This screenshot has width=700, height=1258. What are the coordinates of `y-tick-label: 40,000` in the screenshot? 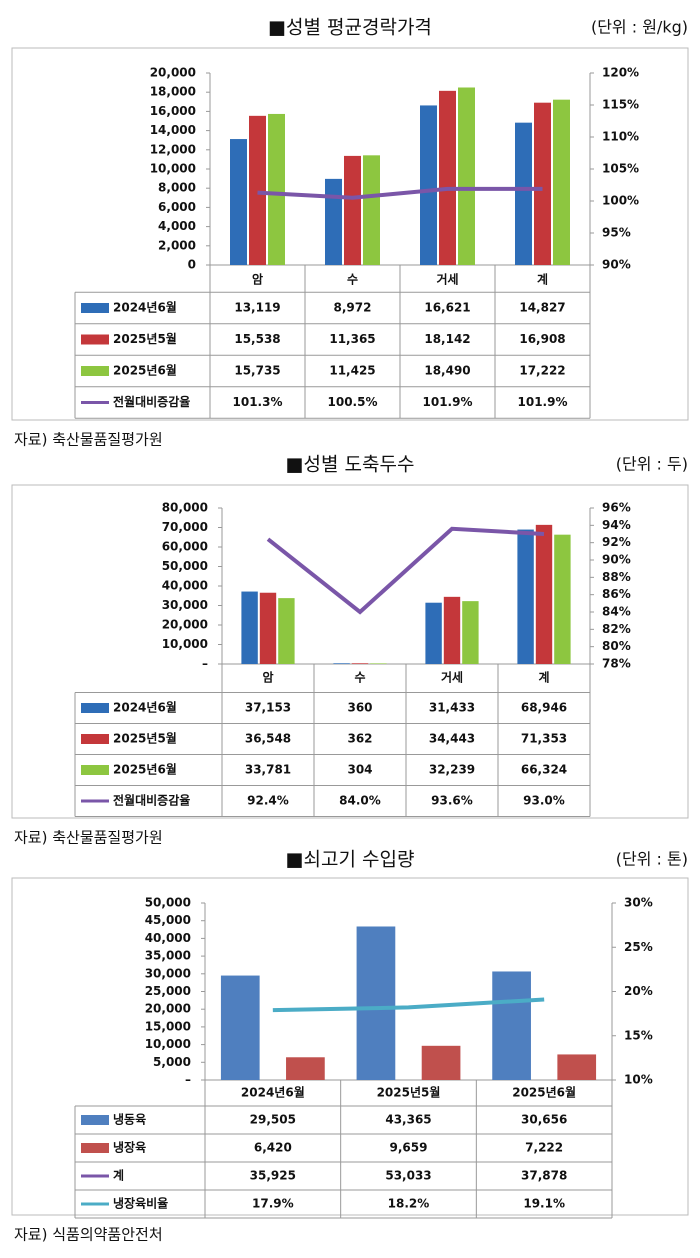 It's located at (185, 586).